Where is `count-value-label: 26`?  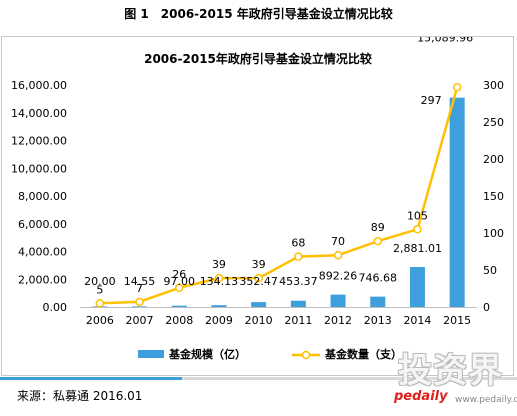
count-value-label: 26 is located at coordinates (179, 274).